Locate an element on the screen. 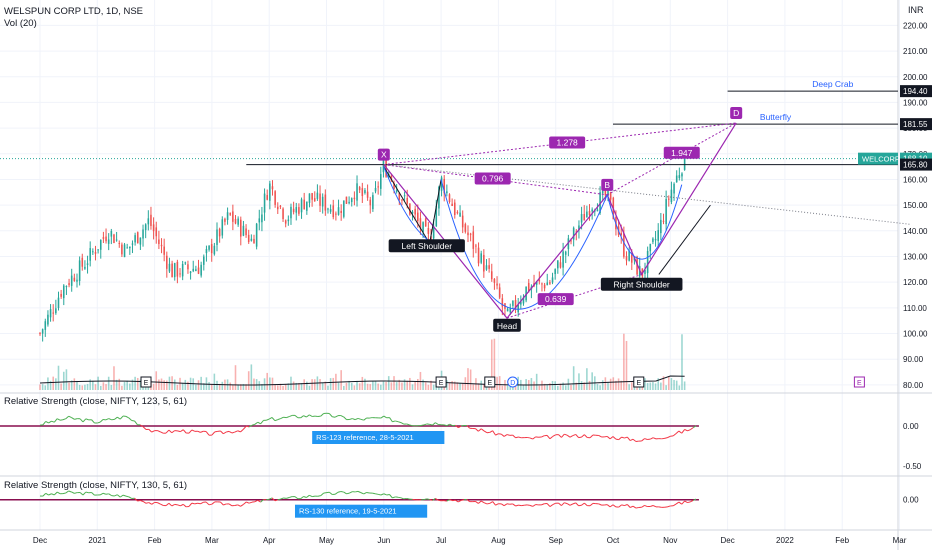  y-tick-label: 190.00 is located at coordinates (915, 102).